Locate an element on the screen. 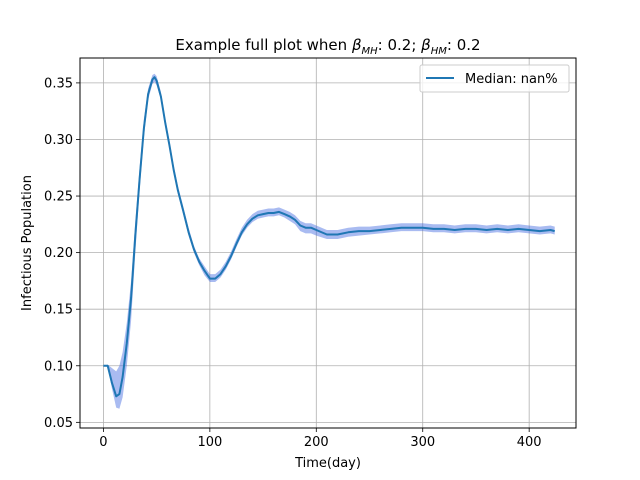  title-beta-hm-symbol: β is located at coordinates (425, 45).